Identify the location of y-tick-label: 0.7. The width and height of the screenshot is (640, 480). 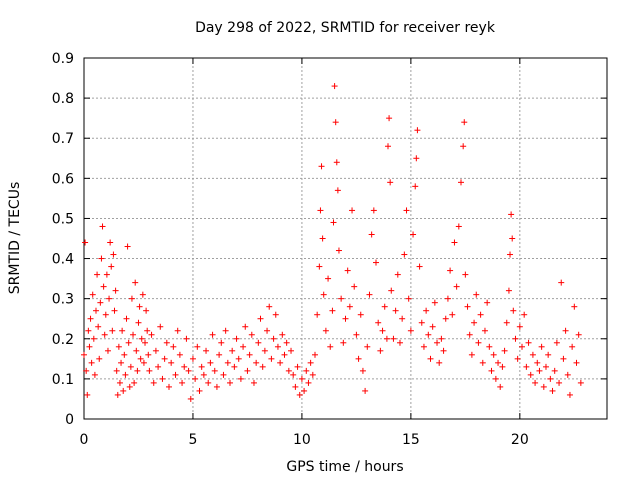
(63, 139).